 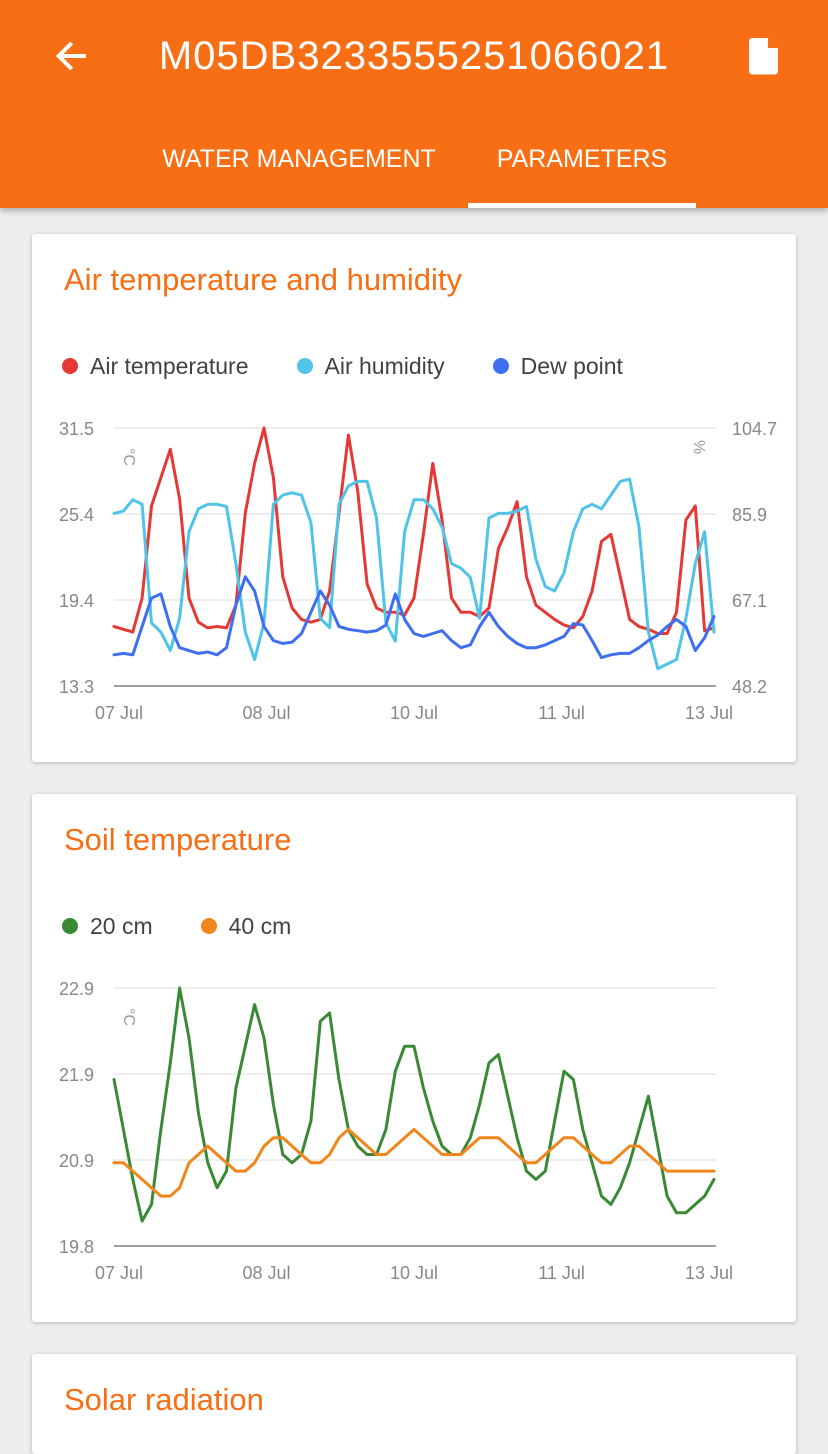 What do you see at coordinates (76, 687) in the screenshot?
I see `y-tick-label: 13.3` at bounding box center [76, 687].